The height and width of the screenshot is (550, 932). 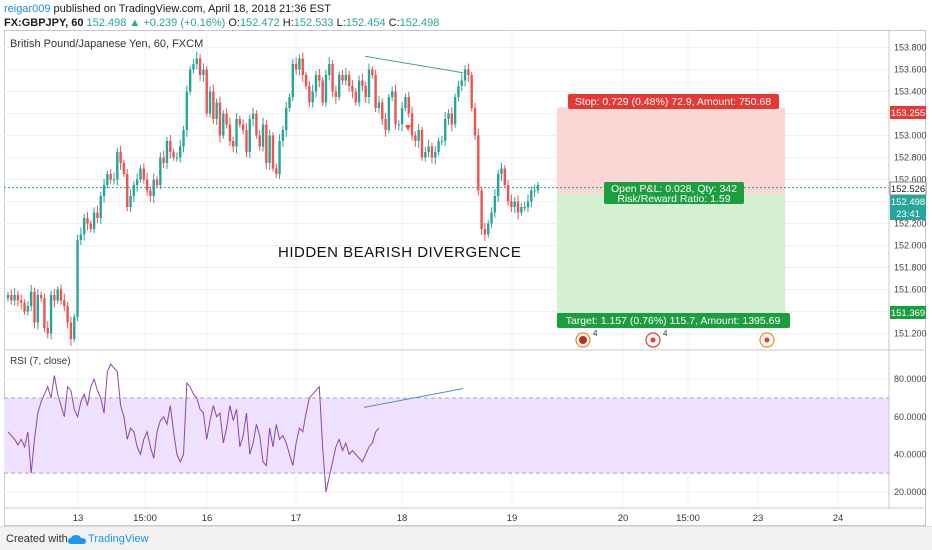 What do you see at coordinates (446, 435) in the screenshot?
I see `rsi-band` at bounding box center [446, 435].